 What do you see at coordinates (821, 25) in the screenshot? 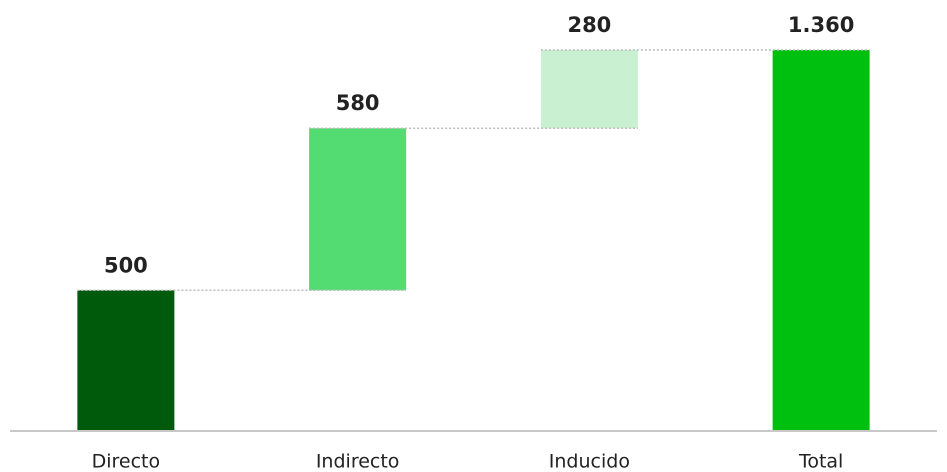
I see `value-label: 1.360` at bounding box center [821, 25].